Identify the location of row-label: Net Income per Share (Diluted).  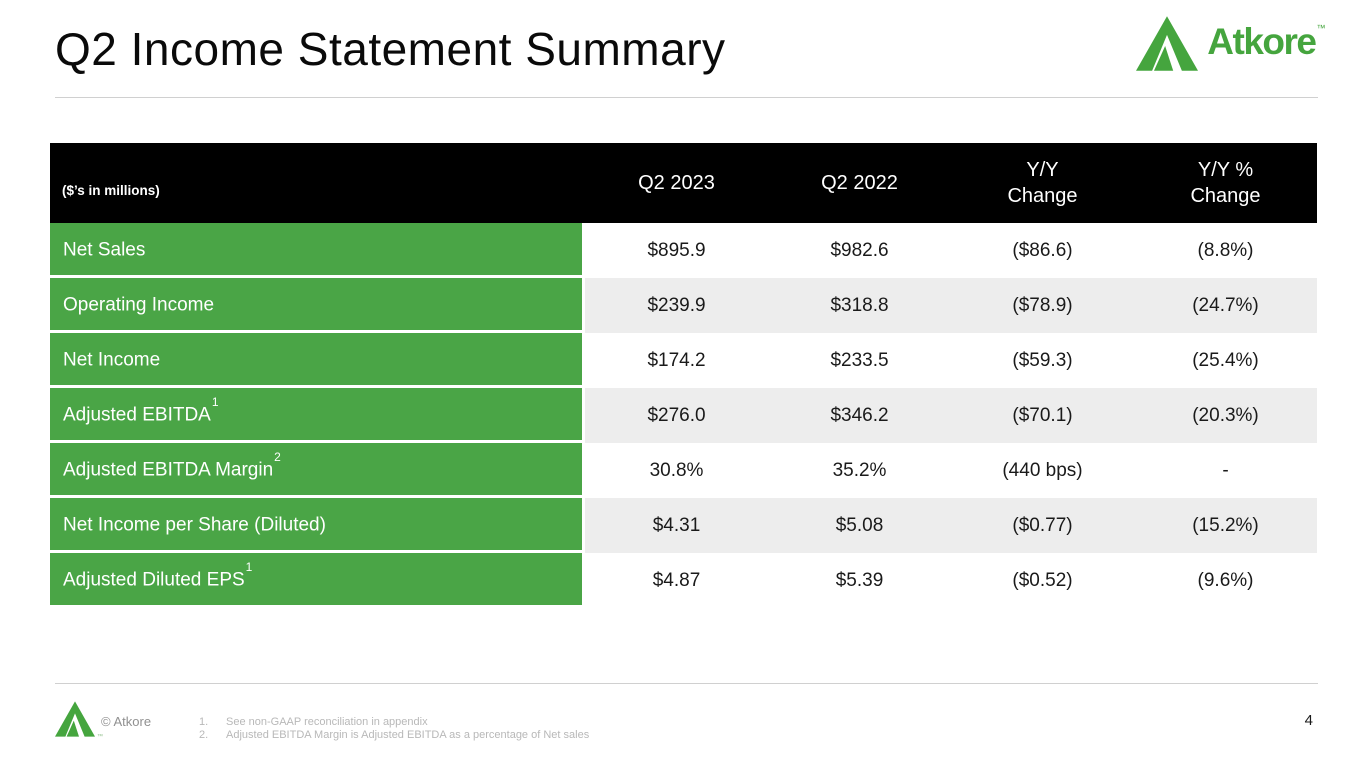
(317, 525).